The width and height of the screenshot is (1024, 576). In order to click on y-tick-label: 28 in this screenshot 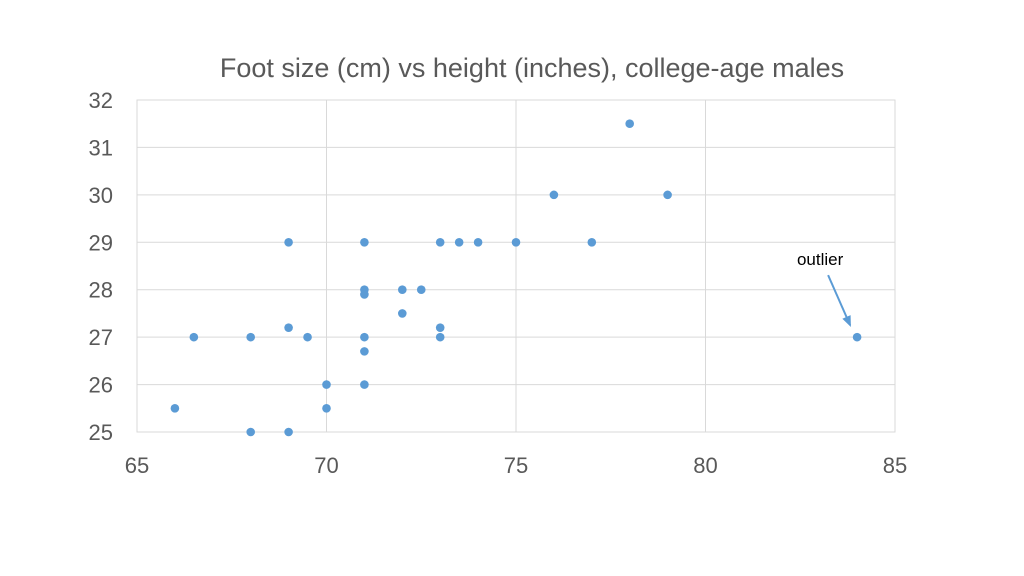, I will do `click(101, 290)`.